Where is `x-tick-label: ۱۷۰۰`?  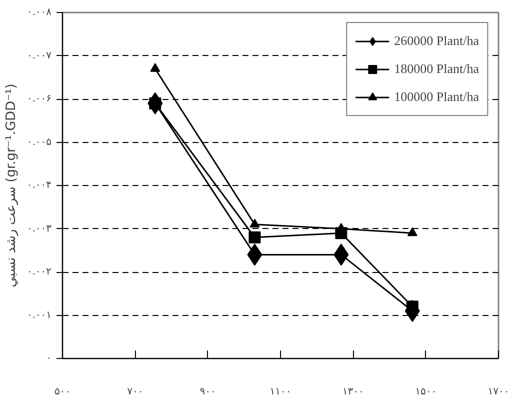 x-tick-label: ۱۷۰۰ is located at coordinates (499, 392).